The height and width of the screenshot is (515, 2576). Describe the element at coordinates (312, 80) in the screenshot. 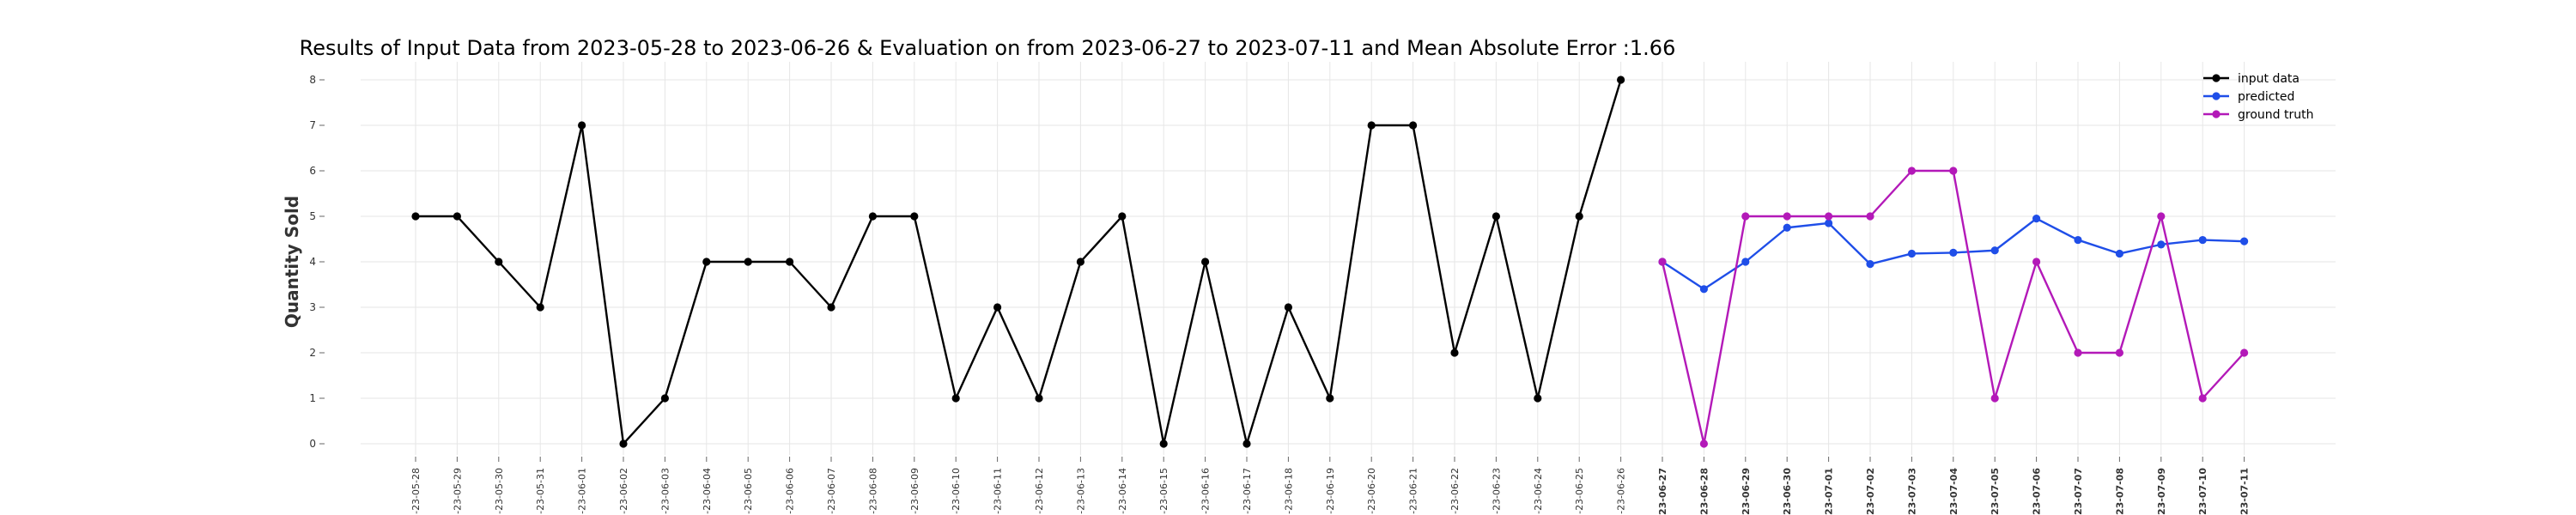

I see `y-tick-label: 8` at that location.